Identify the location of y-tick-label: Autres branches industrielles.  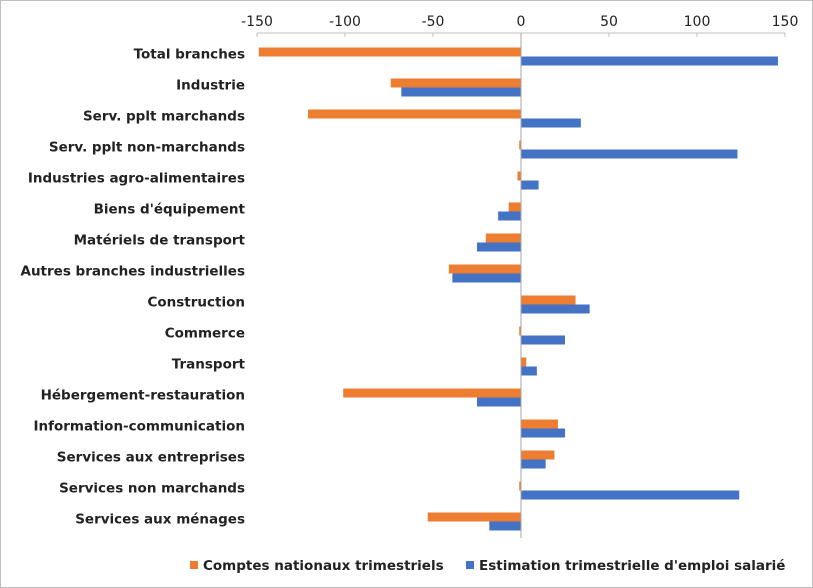
(133, 272).